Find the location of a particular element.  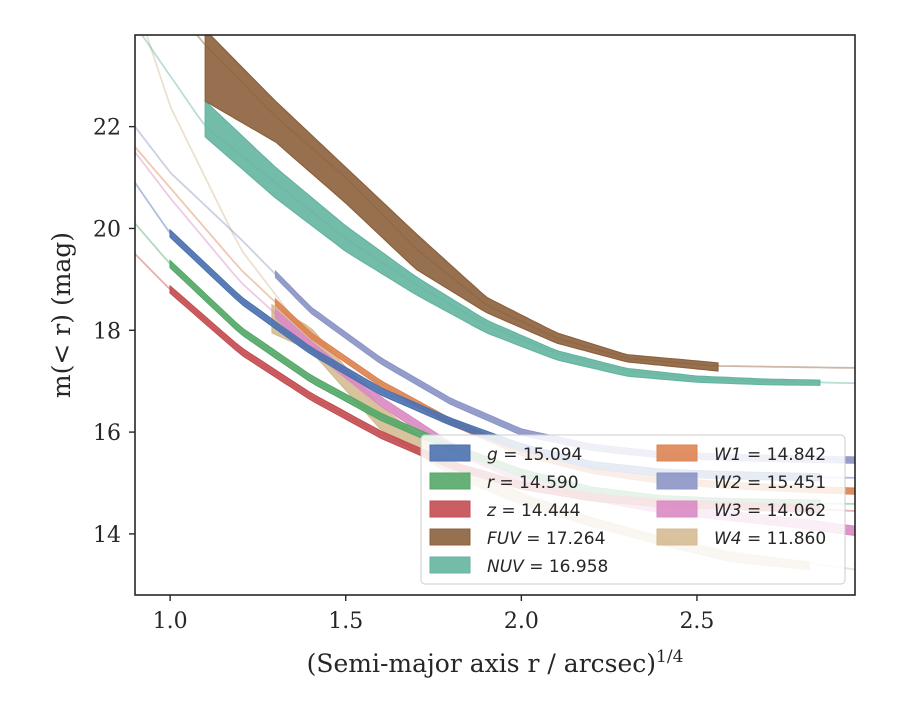

legend-item-g: g = 15.094 is located at coordinates (505, 454).